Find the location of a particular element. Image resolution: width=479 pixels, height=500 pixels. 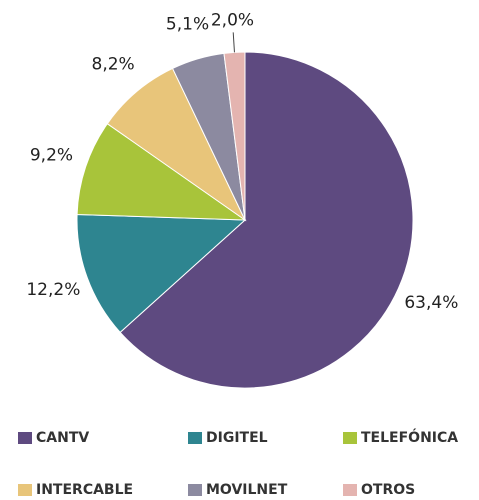

legend-label: MOVILNET is located at coordinates (247, 490).